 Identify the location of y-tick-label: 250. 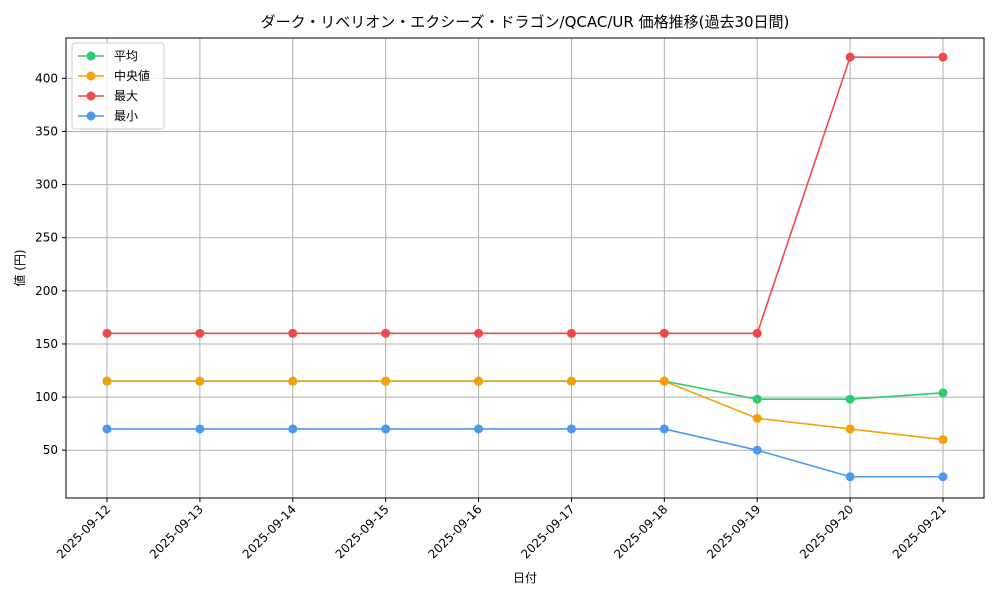
(46, 238).